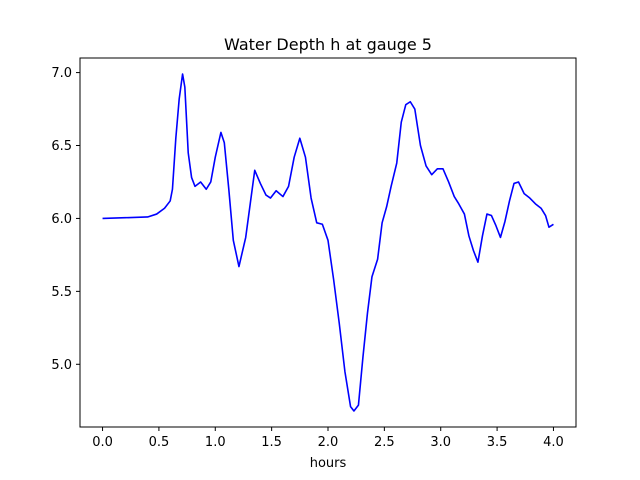 The image size is (640, 480). What do you see at coordinates (61, 73) in the screenshot?
I see `y-tick-label: 7.0` at bounding box center [61, 73].